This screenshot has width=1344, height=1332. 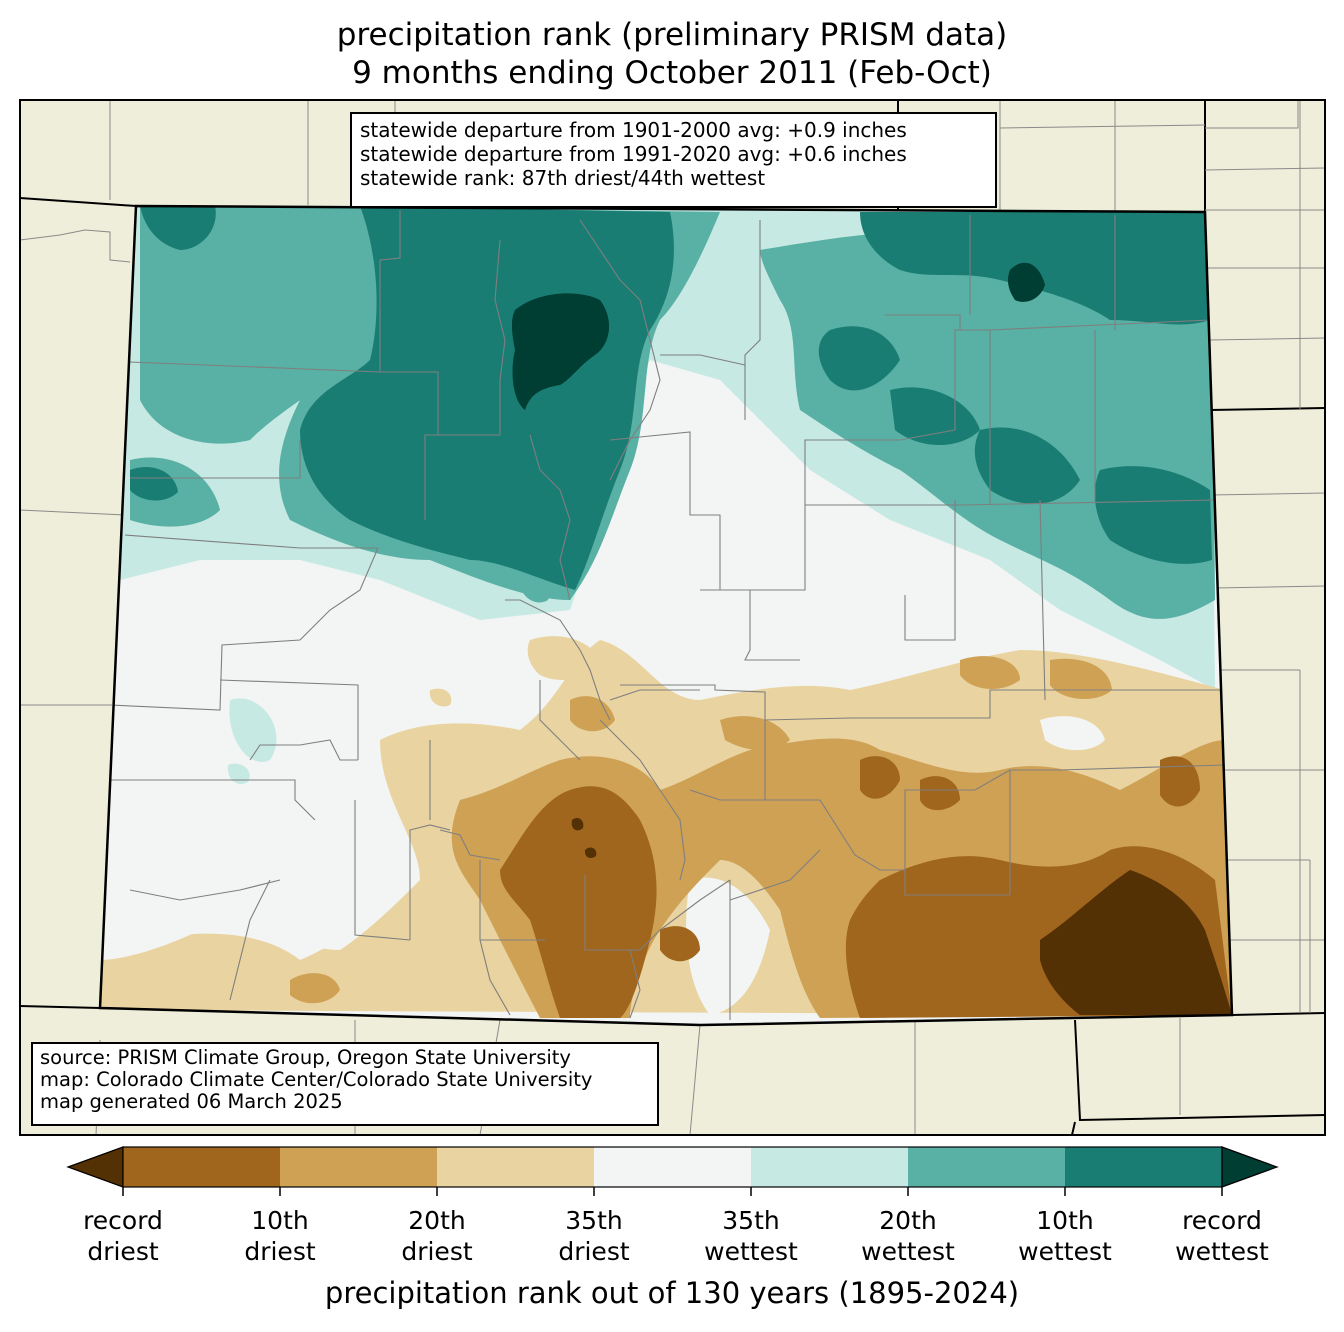 I want to click on colorbar-label-20th-wettest: 20th wettest, so click(x=908, y=1236).